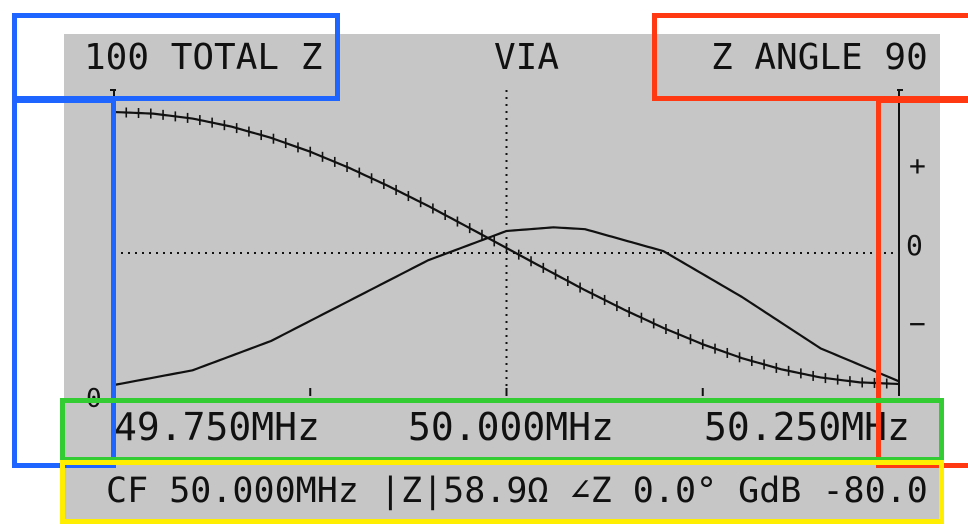 This screenshot has height=527, width=968. Describe the element at coordinates (203, 57) in the screenshot. I see `trace-label-total-z: 100 TOTAL Z` at that location.